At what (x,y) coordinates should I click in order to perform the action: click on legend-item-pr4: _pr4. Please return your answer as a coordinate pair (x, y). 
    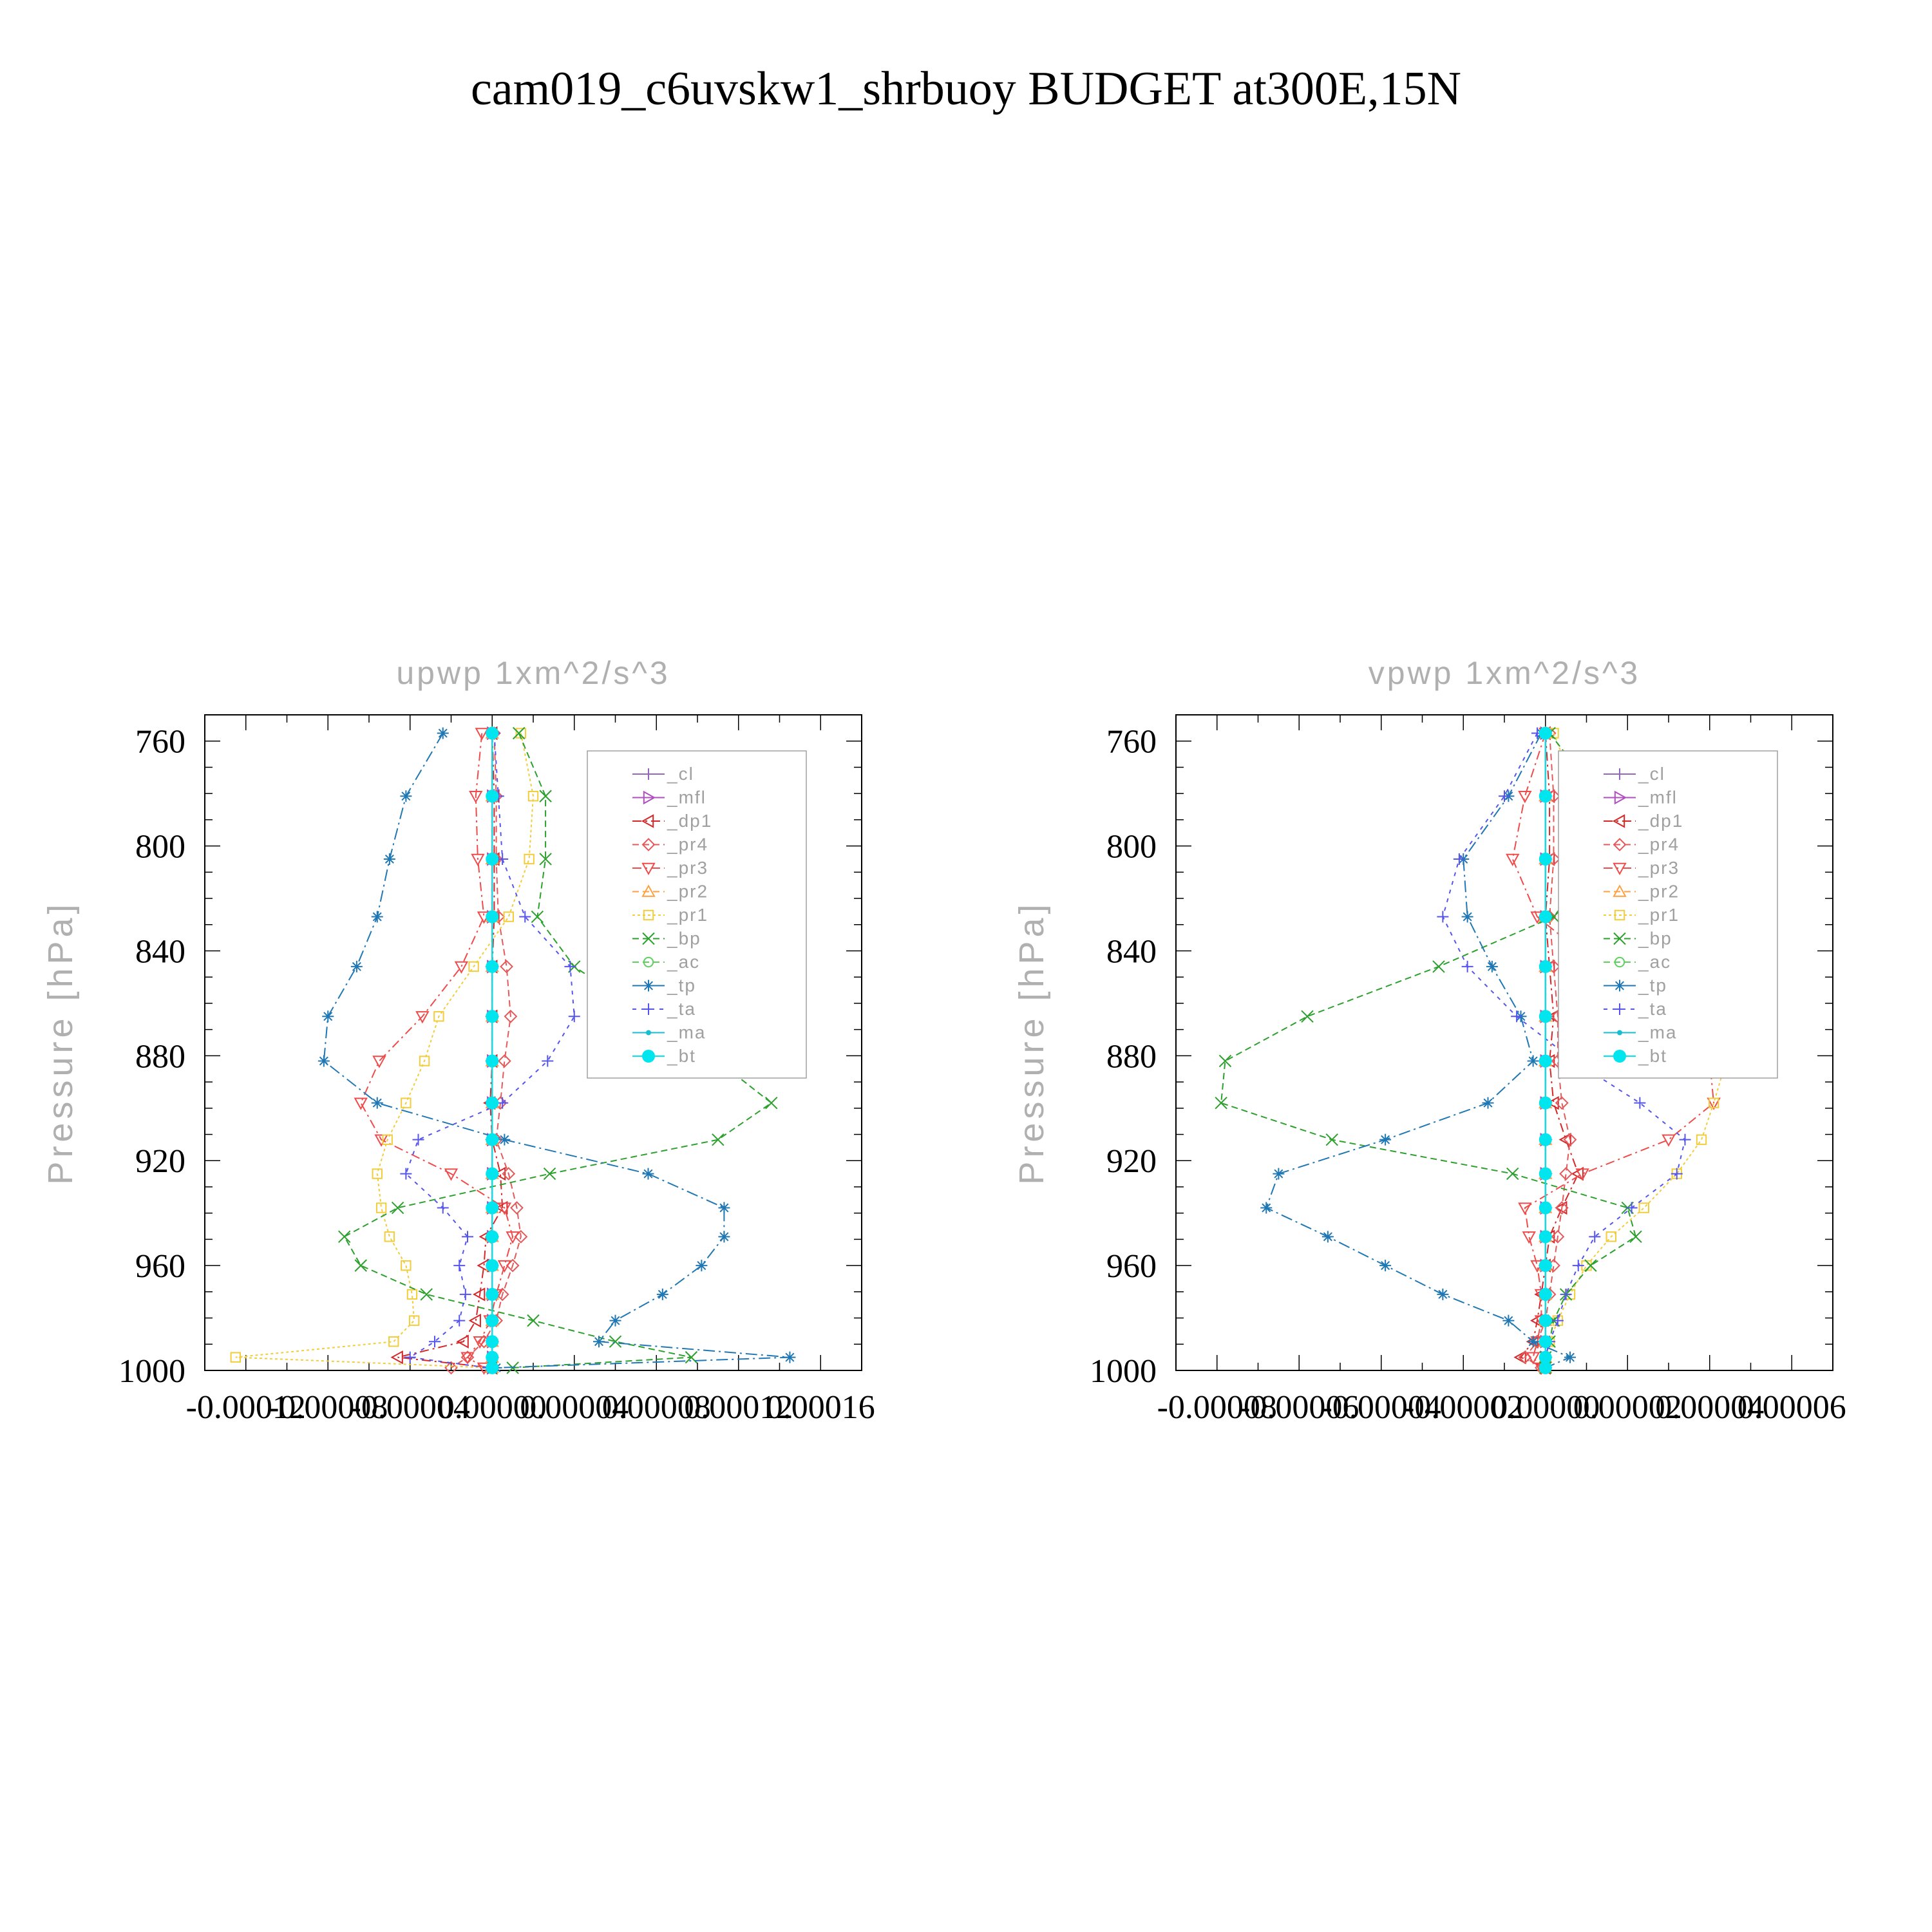
    Looking at the image, I should click on (1642, 845).